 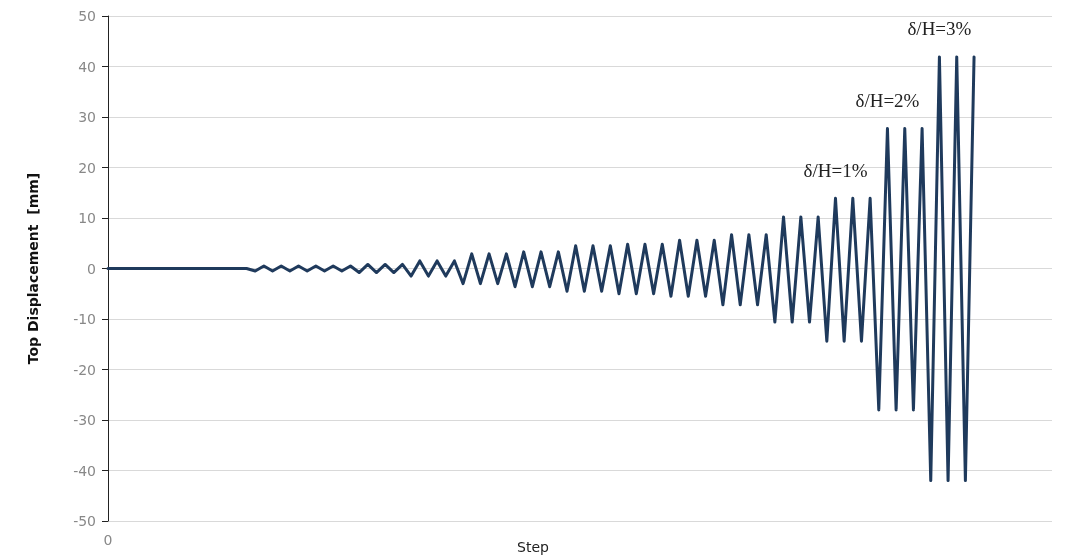 What do you see at coordinates (87, 218) in the screenshot?
I see `y-tick-label: 10` at bounding box center [87, 218].